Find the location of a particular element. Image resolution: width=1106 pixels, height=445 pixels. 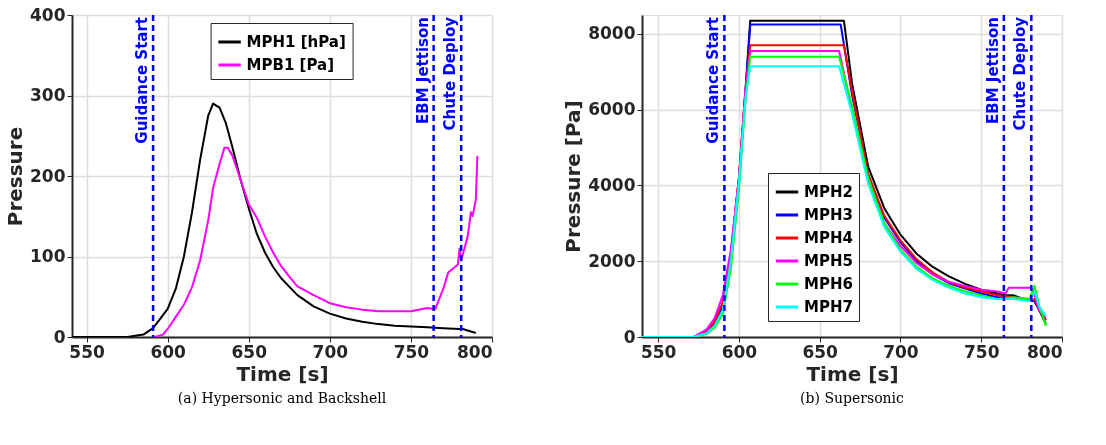

y-tick-label: 400 is located at coordinates (48, 14).